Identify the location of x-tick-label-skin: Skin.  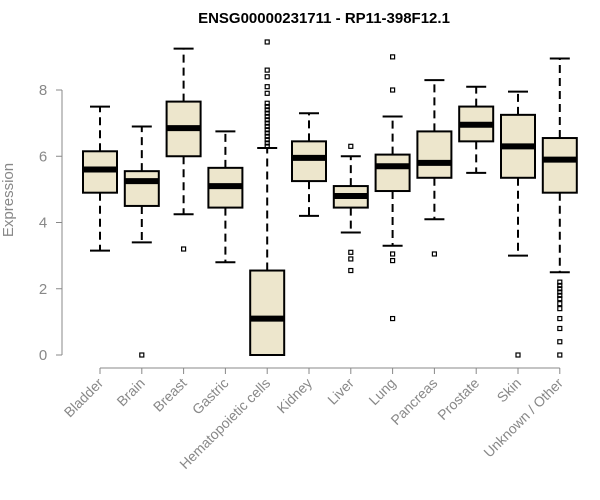
(509, 390).